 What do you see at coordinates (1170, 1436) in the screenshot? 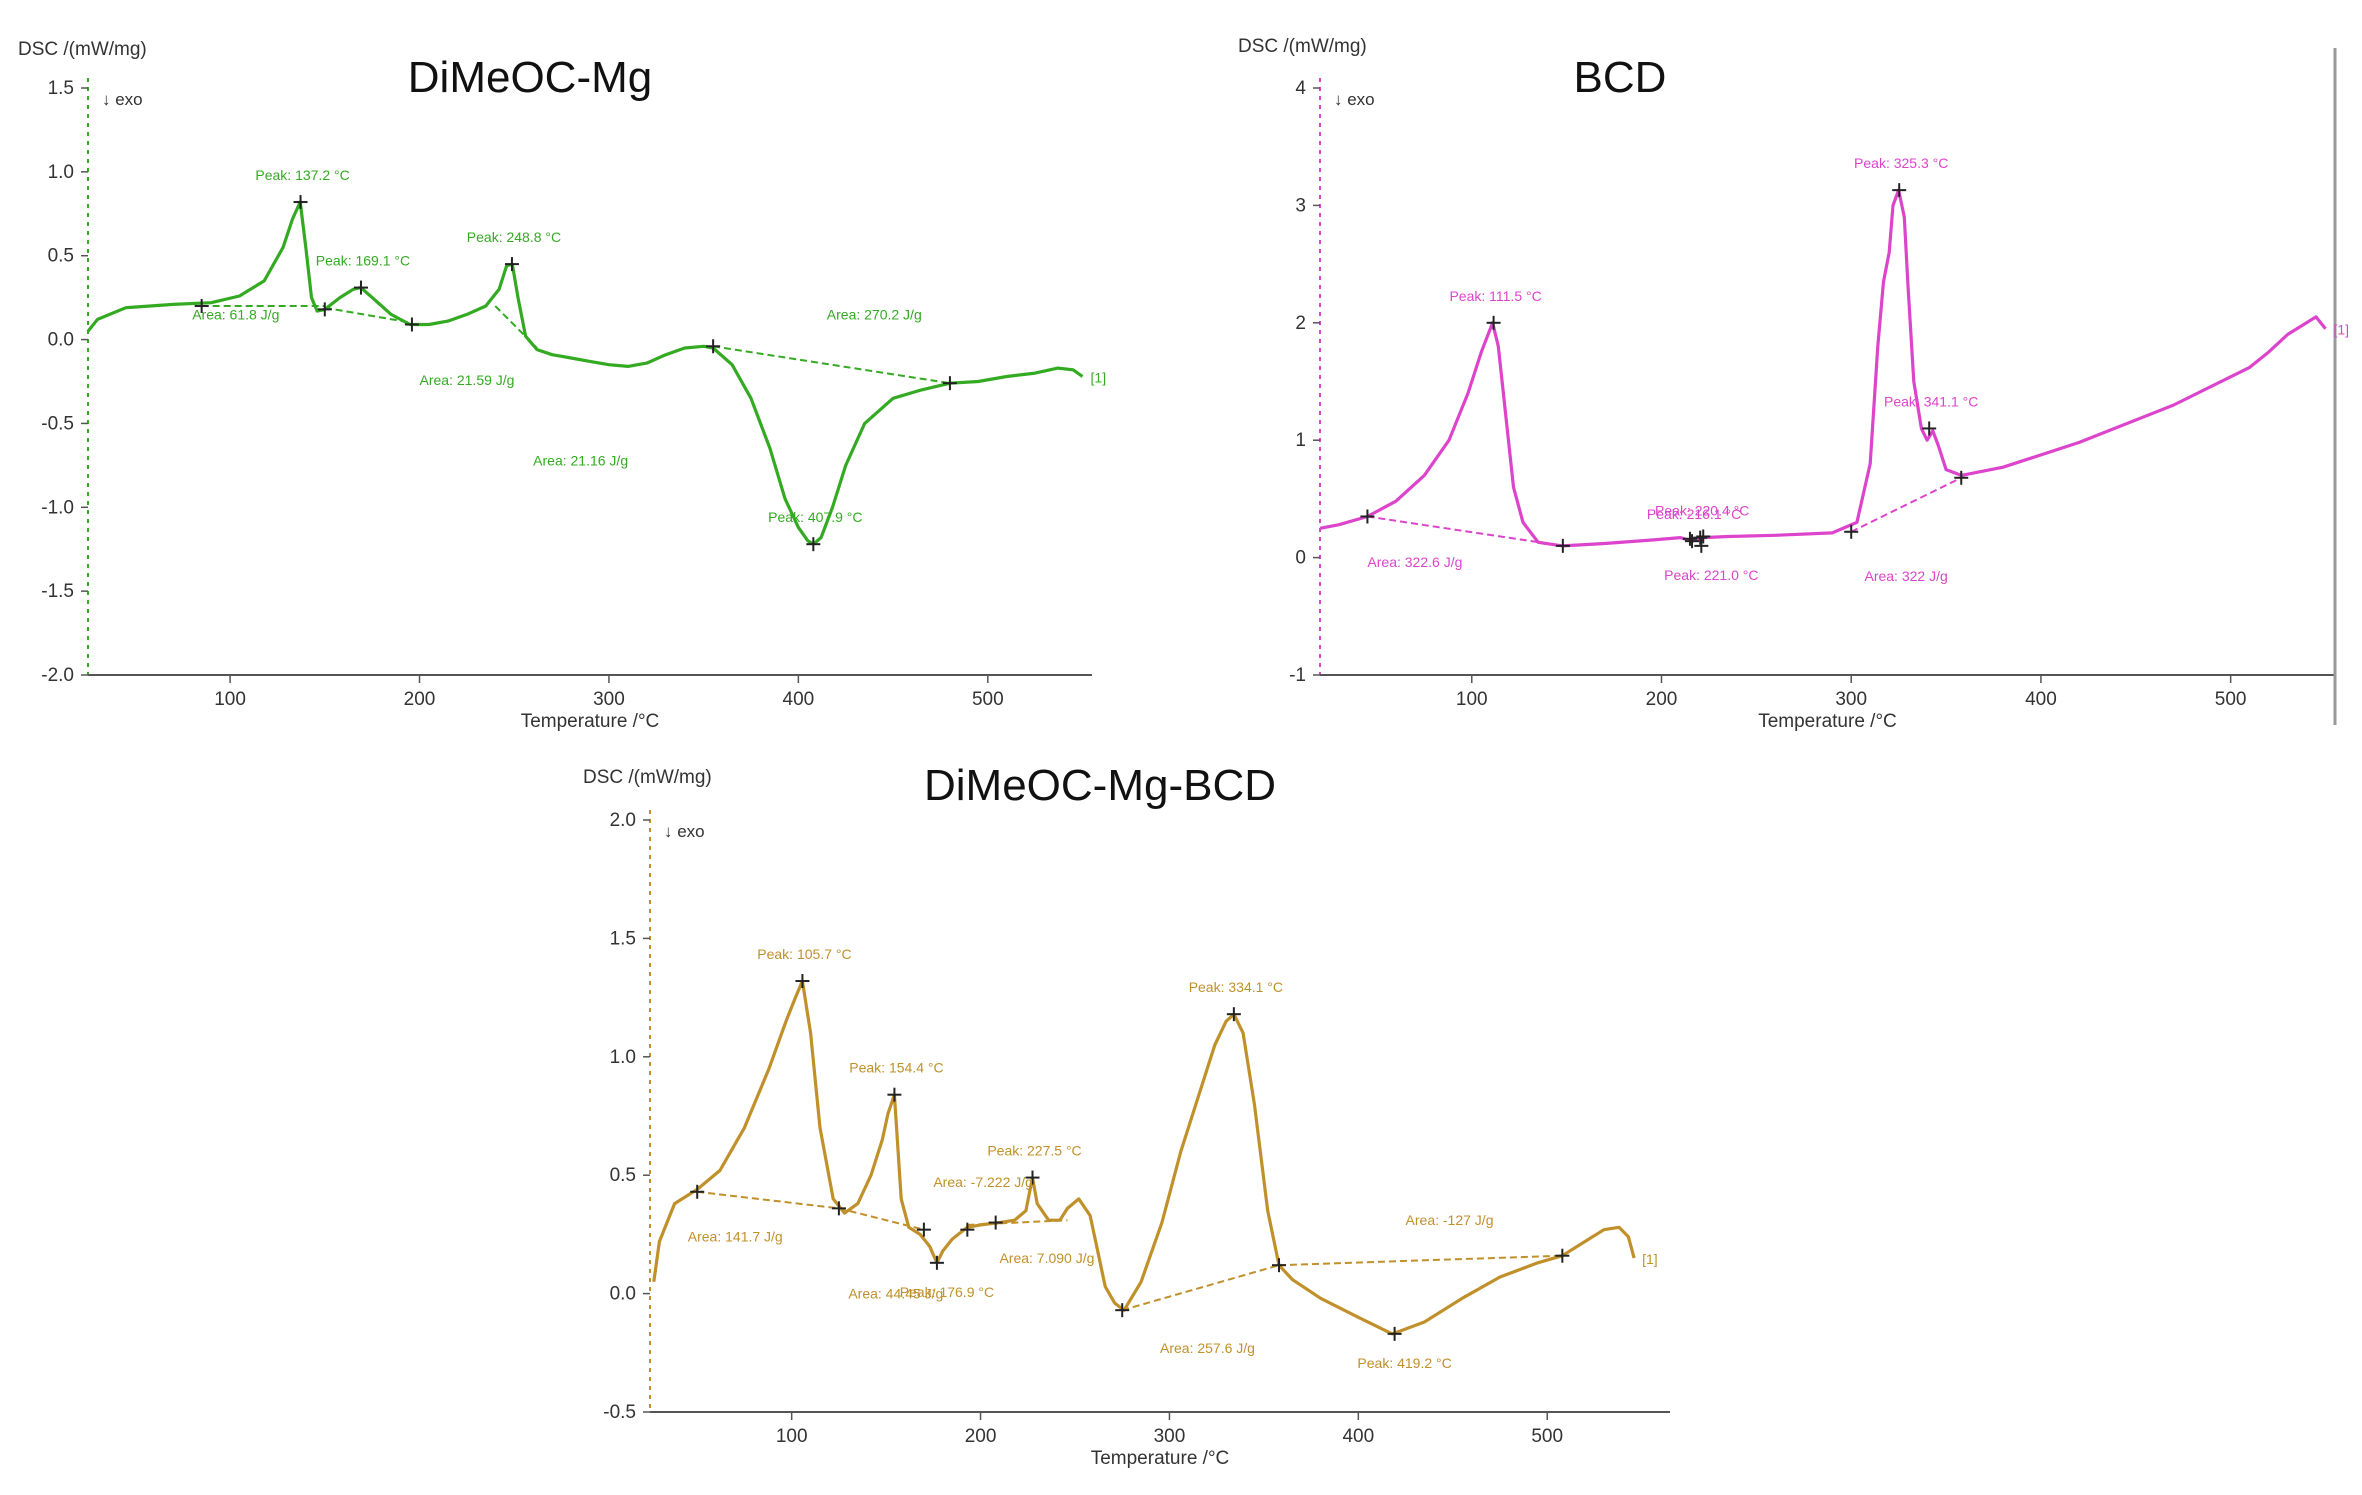
I see `x-tick-label-300: 300` at bounding box center [1170, 1436].